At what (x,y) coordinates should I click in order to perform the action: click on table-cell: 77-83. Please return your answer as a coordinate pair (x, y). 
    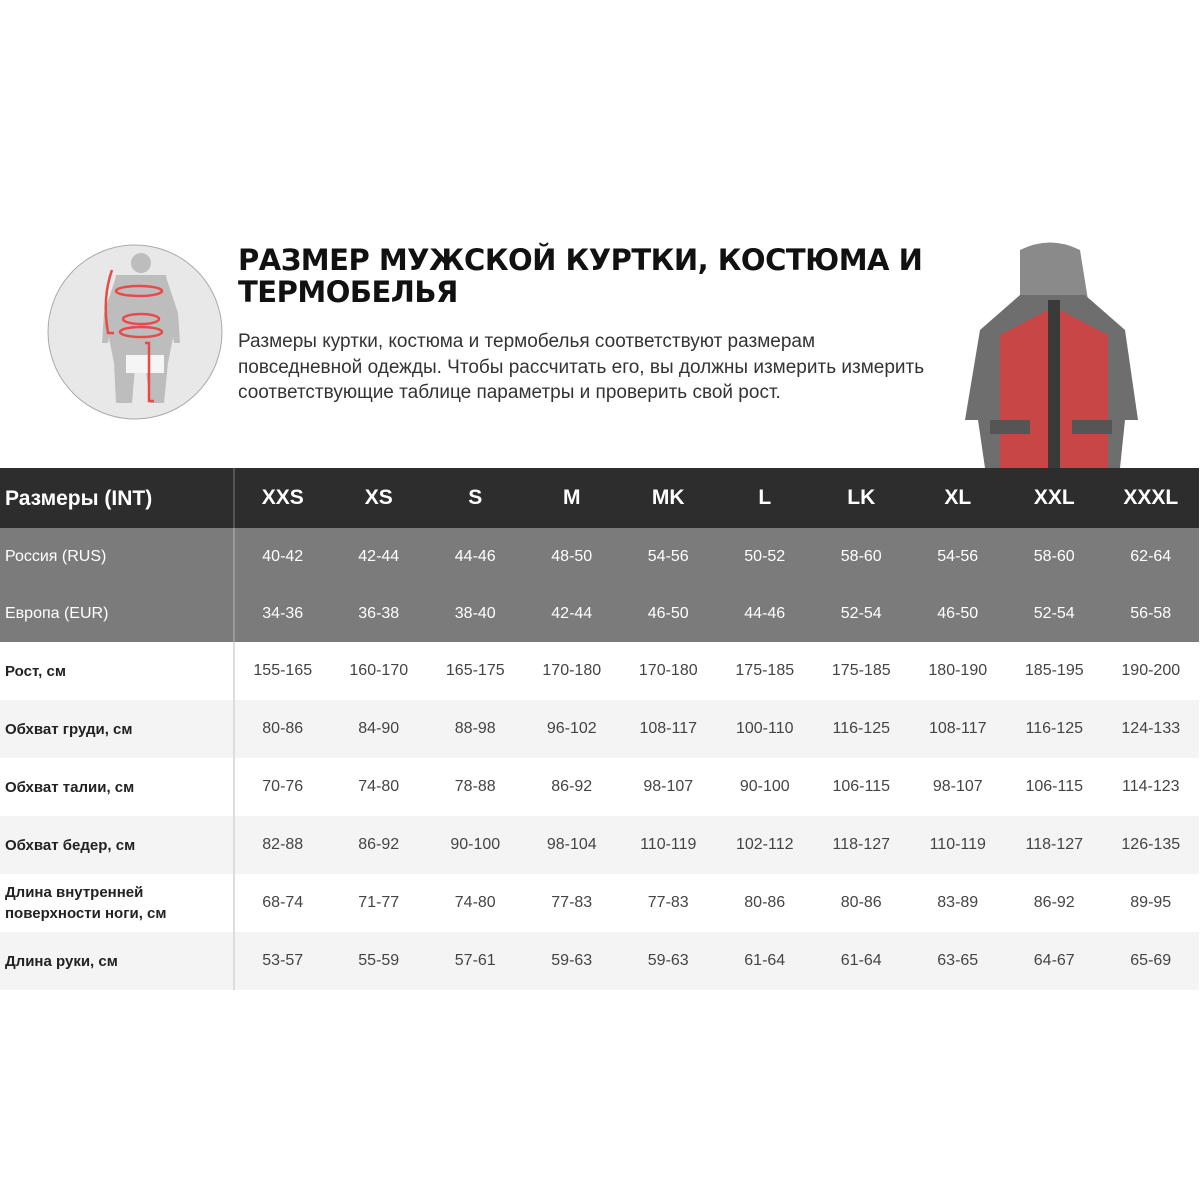
    Looking at the image, I should click on (668, 903).